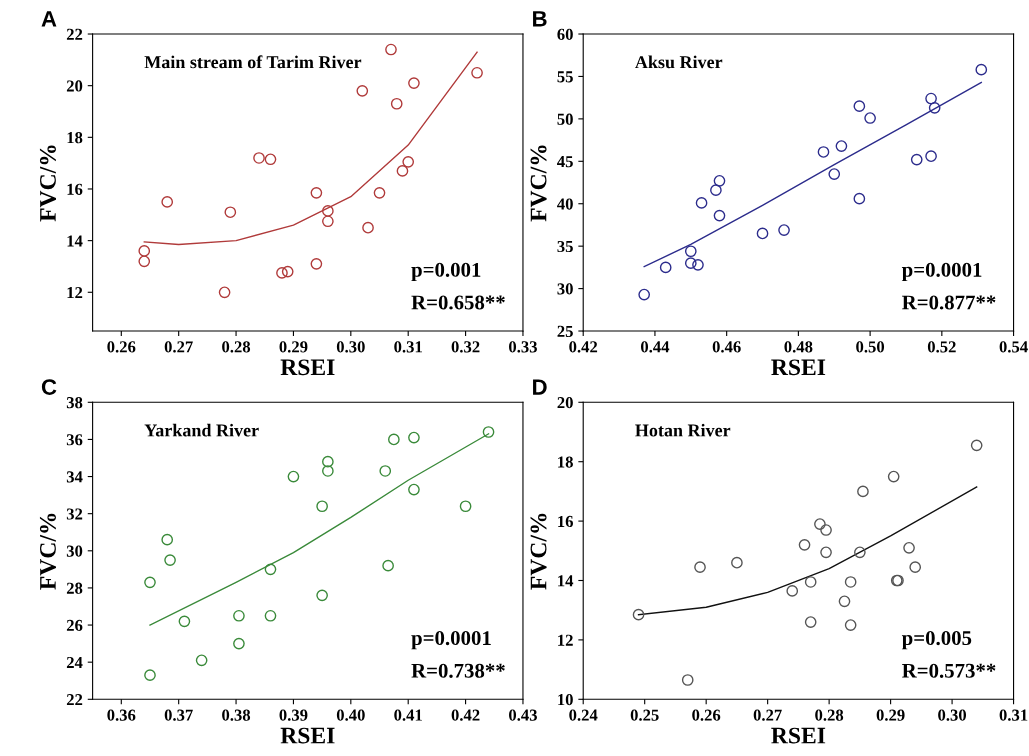  Describe the element at coordinates (683, 430) in the screenshot. I see `text: Hotan River` at that location.